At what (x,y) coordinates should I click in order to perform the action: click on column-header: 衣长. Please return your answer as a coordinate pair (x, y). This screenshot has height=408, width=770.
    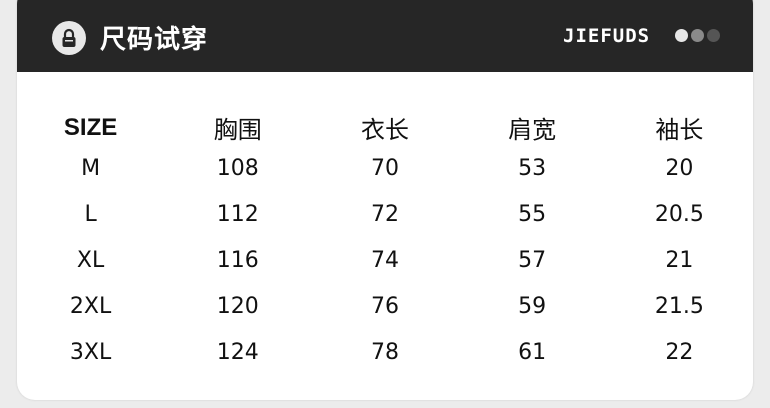
    Looking at the image, I should click on (384, 130).